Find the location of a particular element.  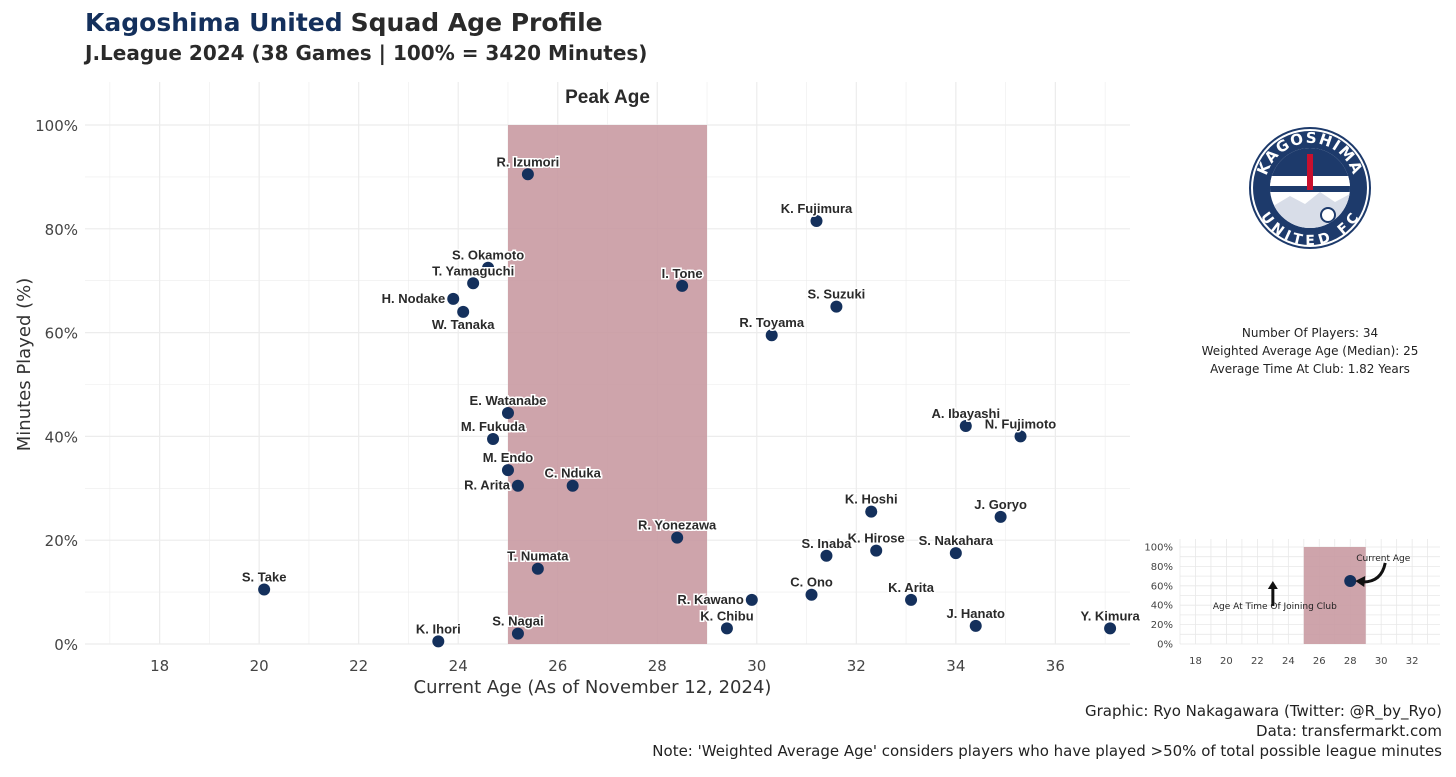

team-name: Kagoshima United is located at coordinates (214, 22).